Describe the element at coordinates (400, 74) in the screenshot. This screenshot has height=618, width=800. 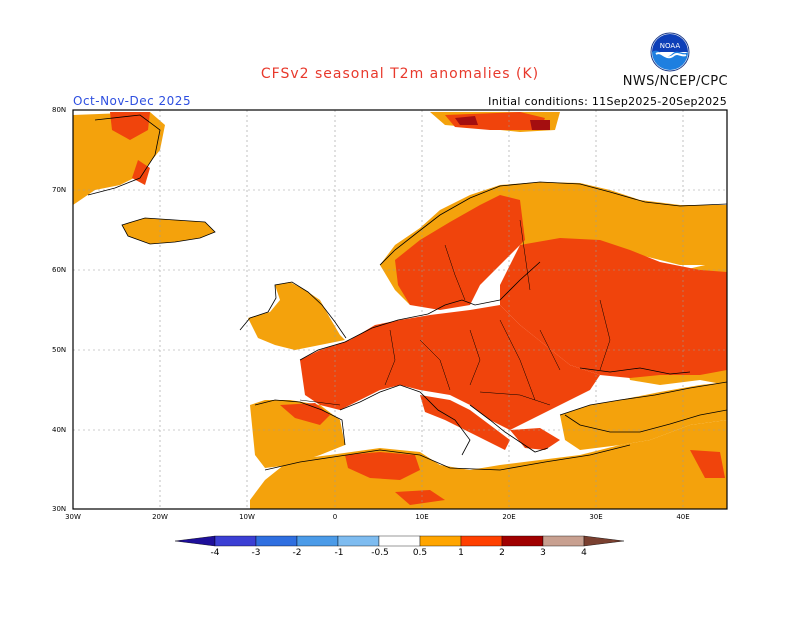
I see `map-title: CFSv2 seasonal T2m anomalies (K)` at that location.